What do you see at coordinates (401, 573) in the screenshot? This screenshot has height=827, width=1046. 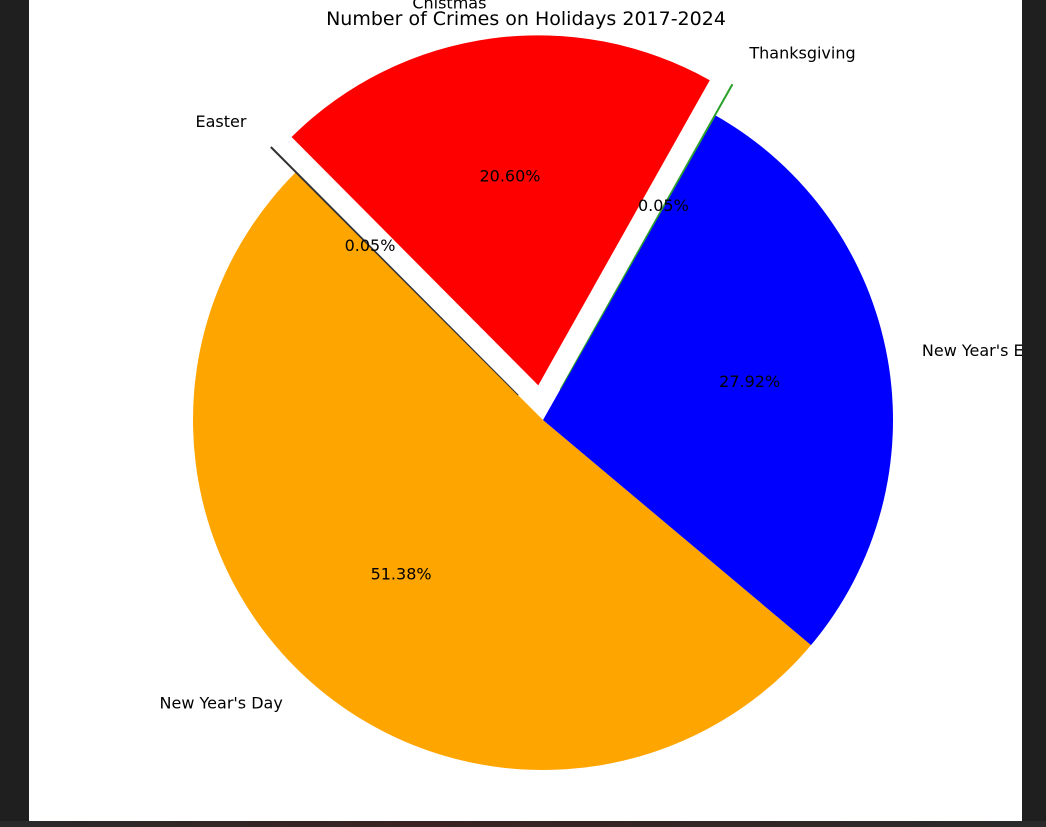 I see `slice-percent-new-year-s-day: 51.38%` at bounding box center [401, 573].